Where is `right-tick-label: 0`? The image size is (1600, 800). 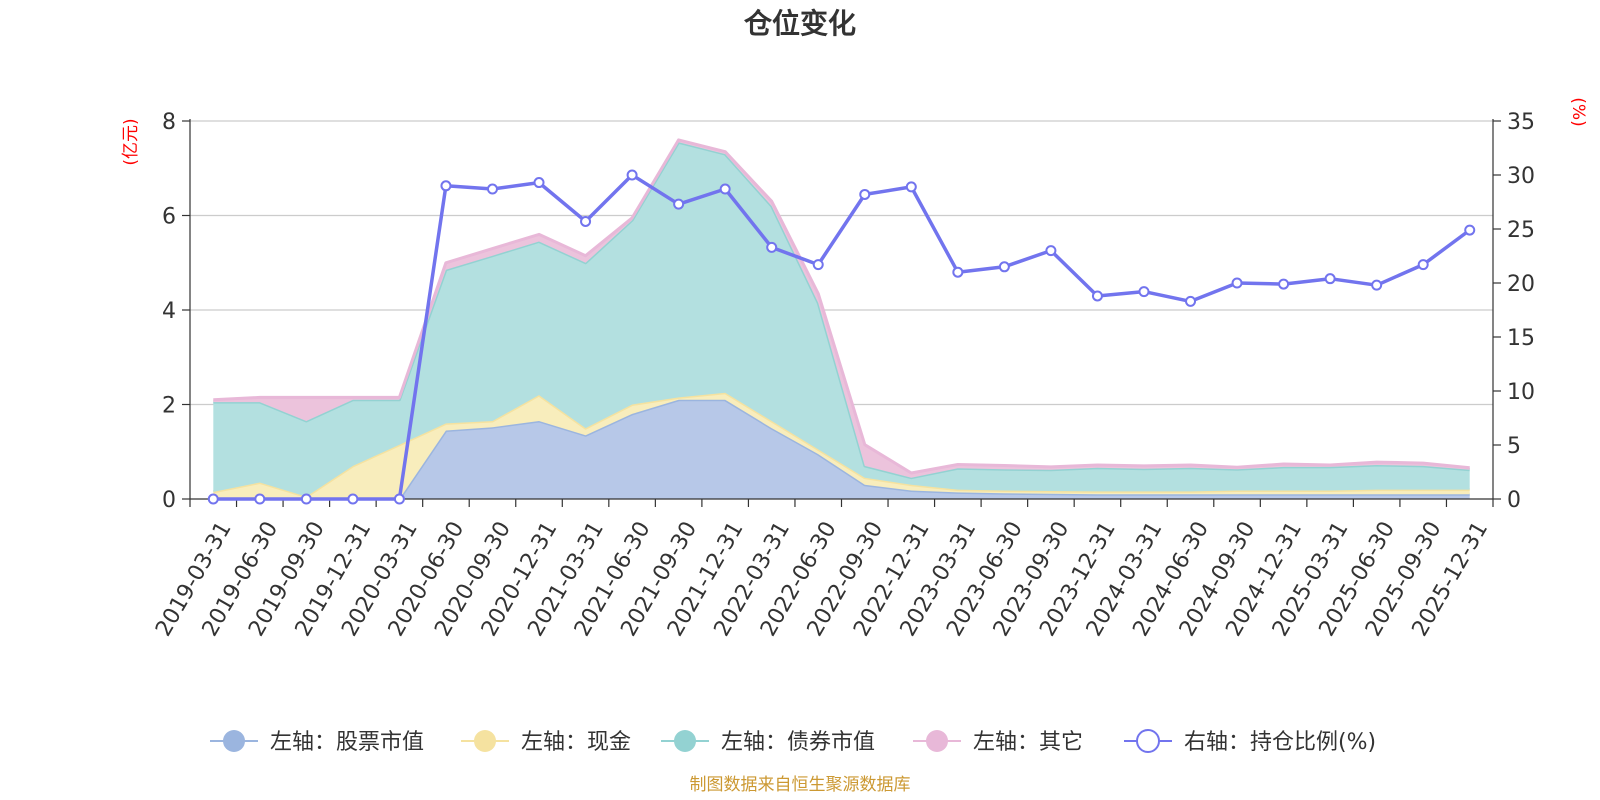
right-tick-label: 0 is located at coordinates (1514, 500).